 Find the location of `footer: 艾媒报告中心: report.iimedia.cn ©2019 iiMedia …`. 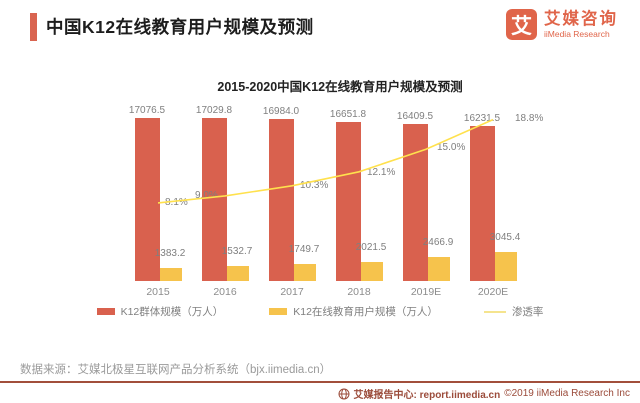

footer: 艾媒报告中心: report.iimedia.cn ©2019 iiMedia … is located at coordinates (484, 393).